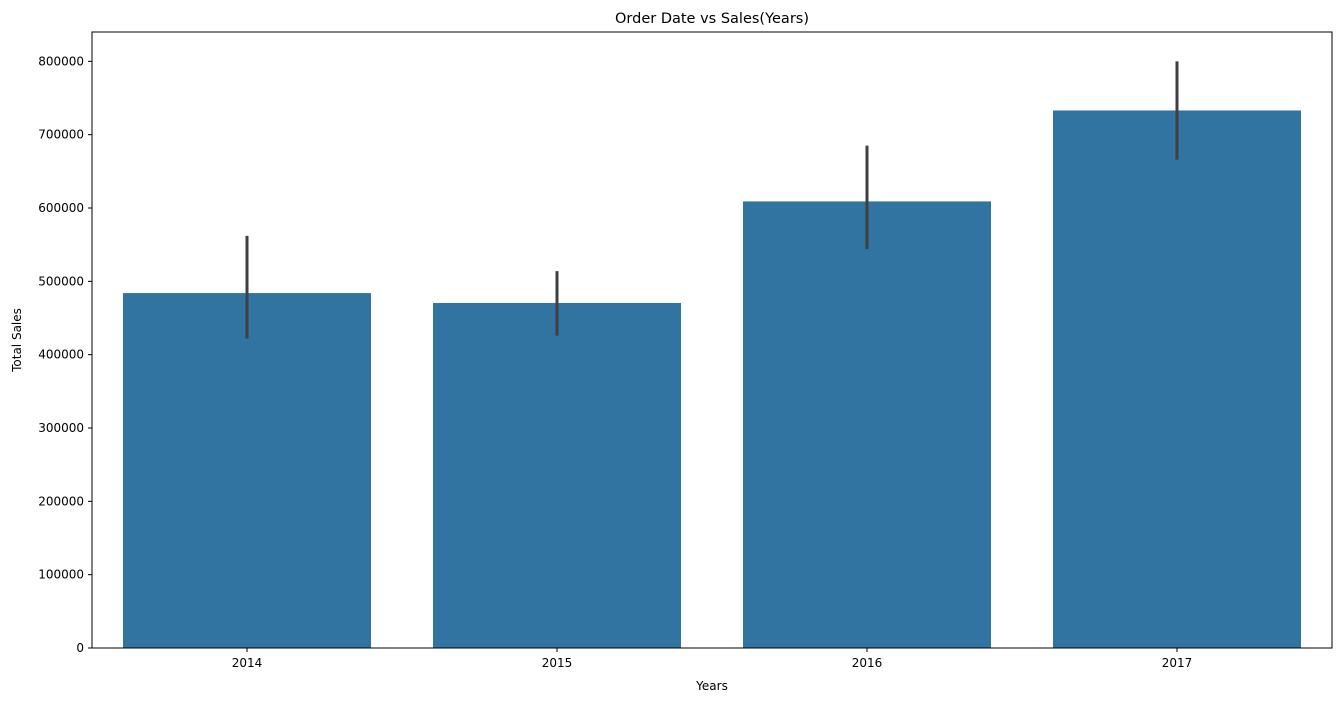  What do you see at coordinates (1177, 663) in the screenshot?
I see `x-tick-label-2017: 2017` at bounding box center [1177, 663].